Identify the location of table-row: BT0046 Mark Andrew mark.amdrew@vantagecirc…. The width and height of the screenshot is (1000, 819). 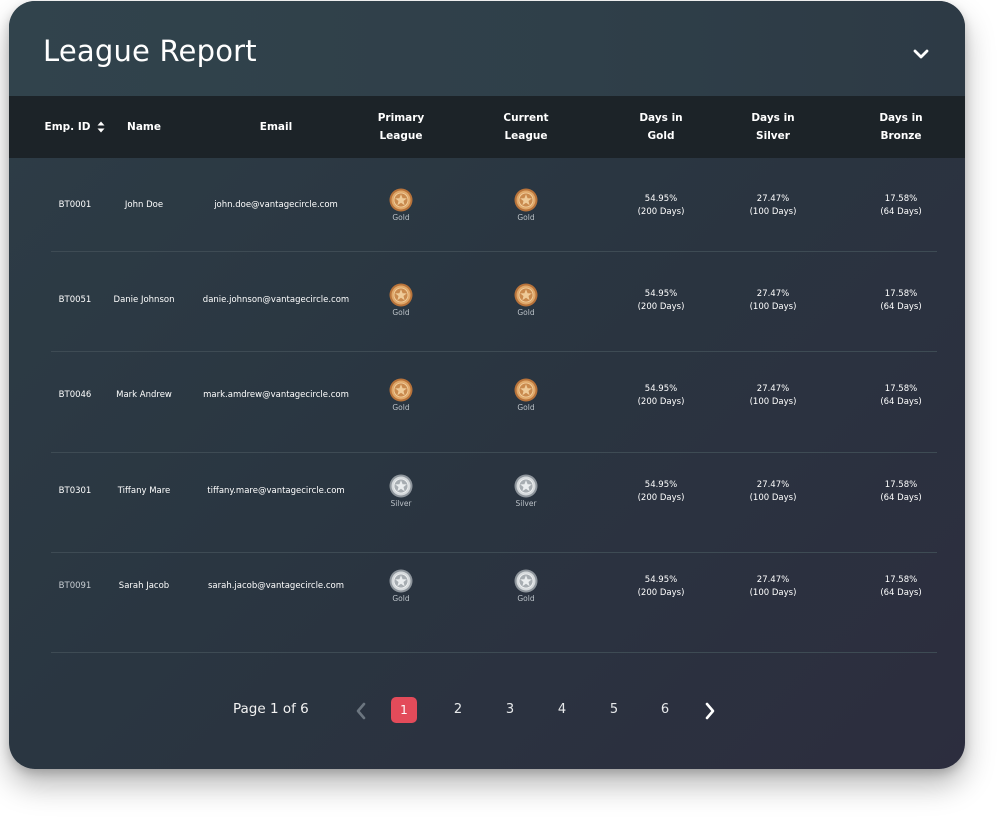
(487, 395).